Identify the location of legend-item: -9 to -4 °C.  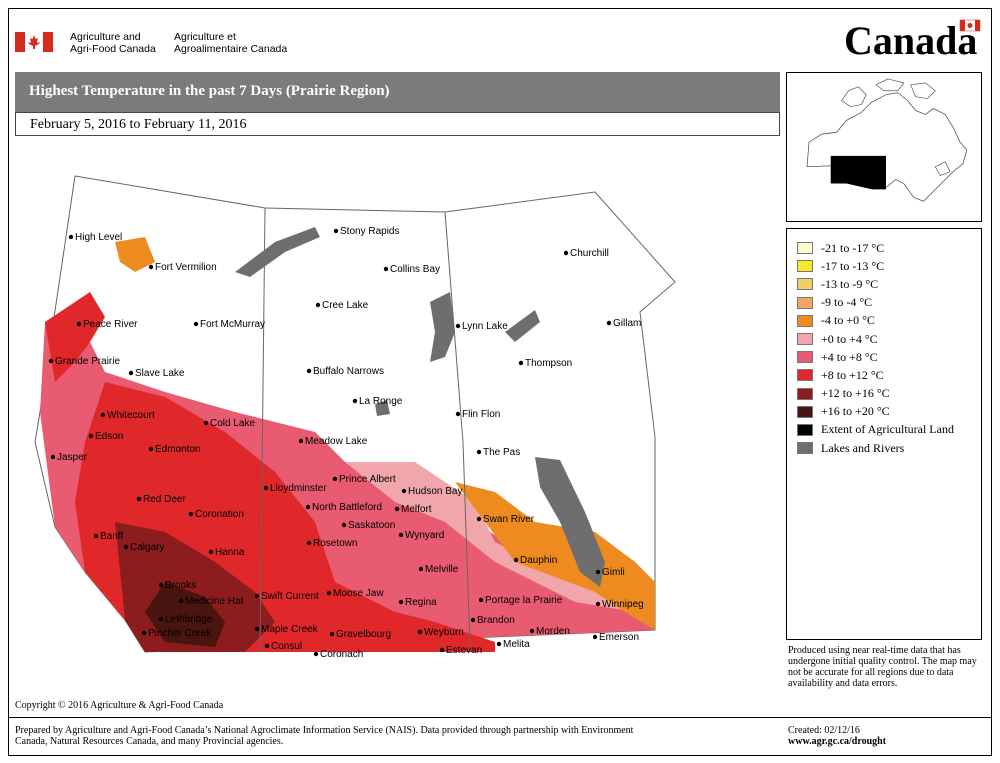
(889, 303).